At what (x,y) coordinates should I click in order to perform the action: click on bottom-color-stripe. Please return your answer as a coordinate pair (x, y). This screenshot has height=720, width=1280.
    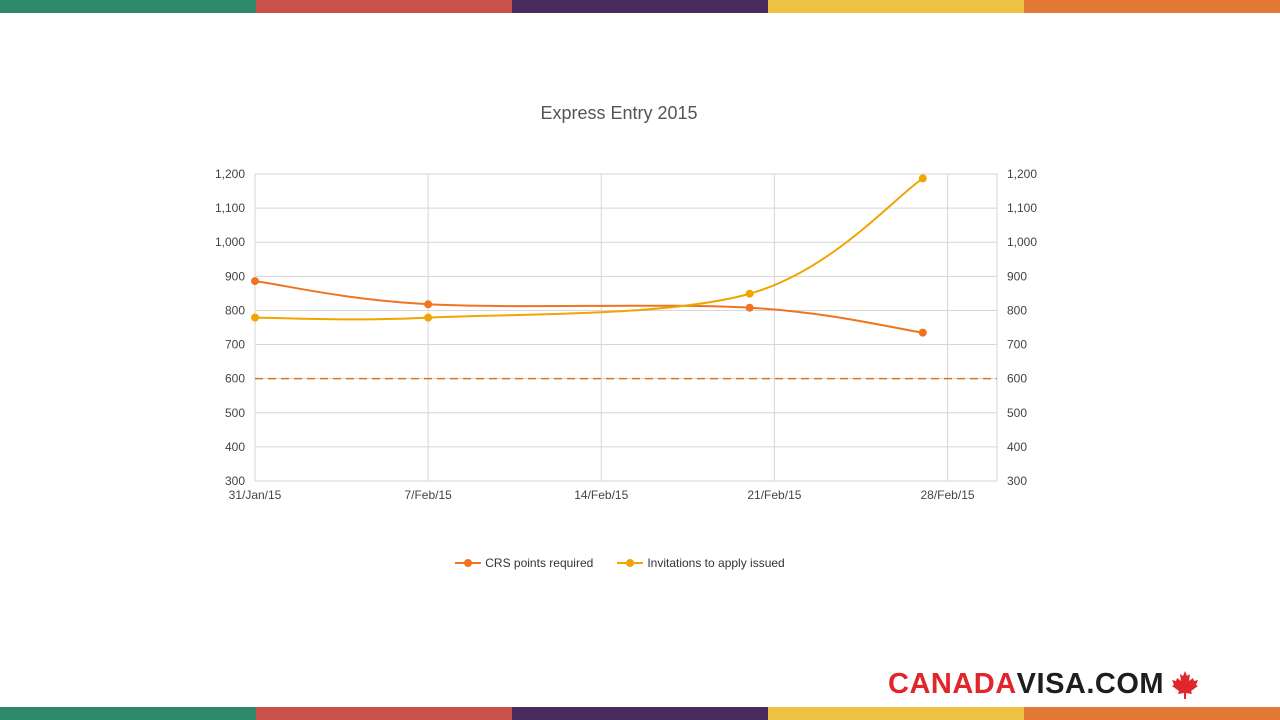
    Looking at the image, I should click on (640, 713).